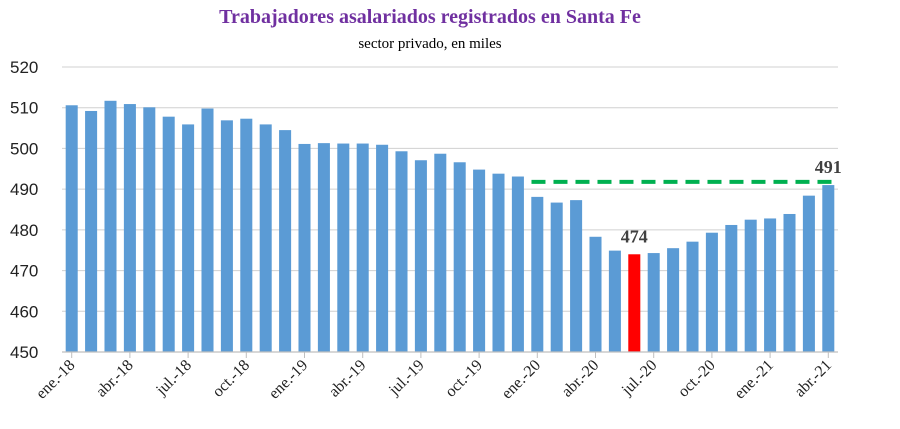 The image size is (900, 429). Describe the element at coordinates (24, 210) in the screenshot. I see `y-axis-ticks: 450 460 470 480 490 500 510 520` at that location.